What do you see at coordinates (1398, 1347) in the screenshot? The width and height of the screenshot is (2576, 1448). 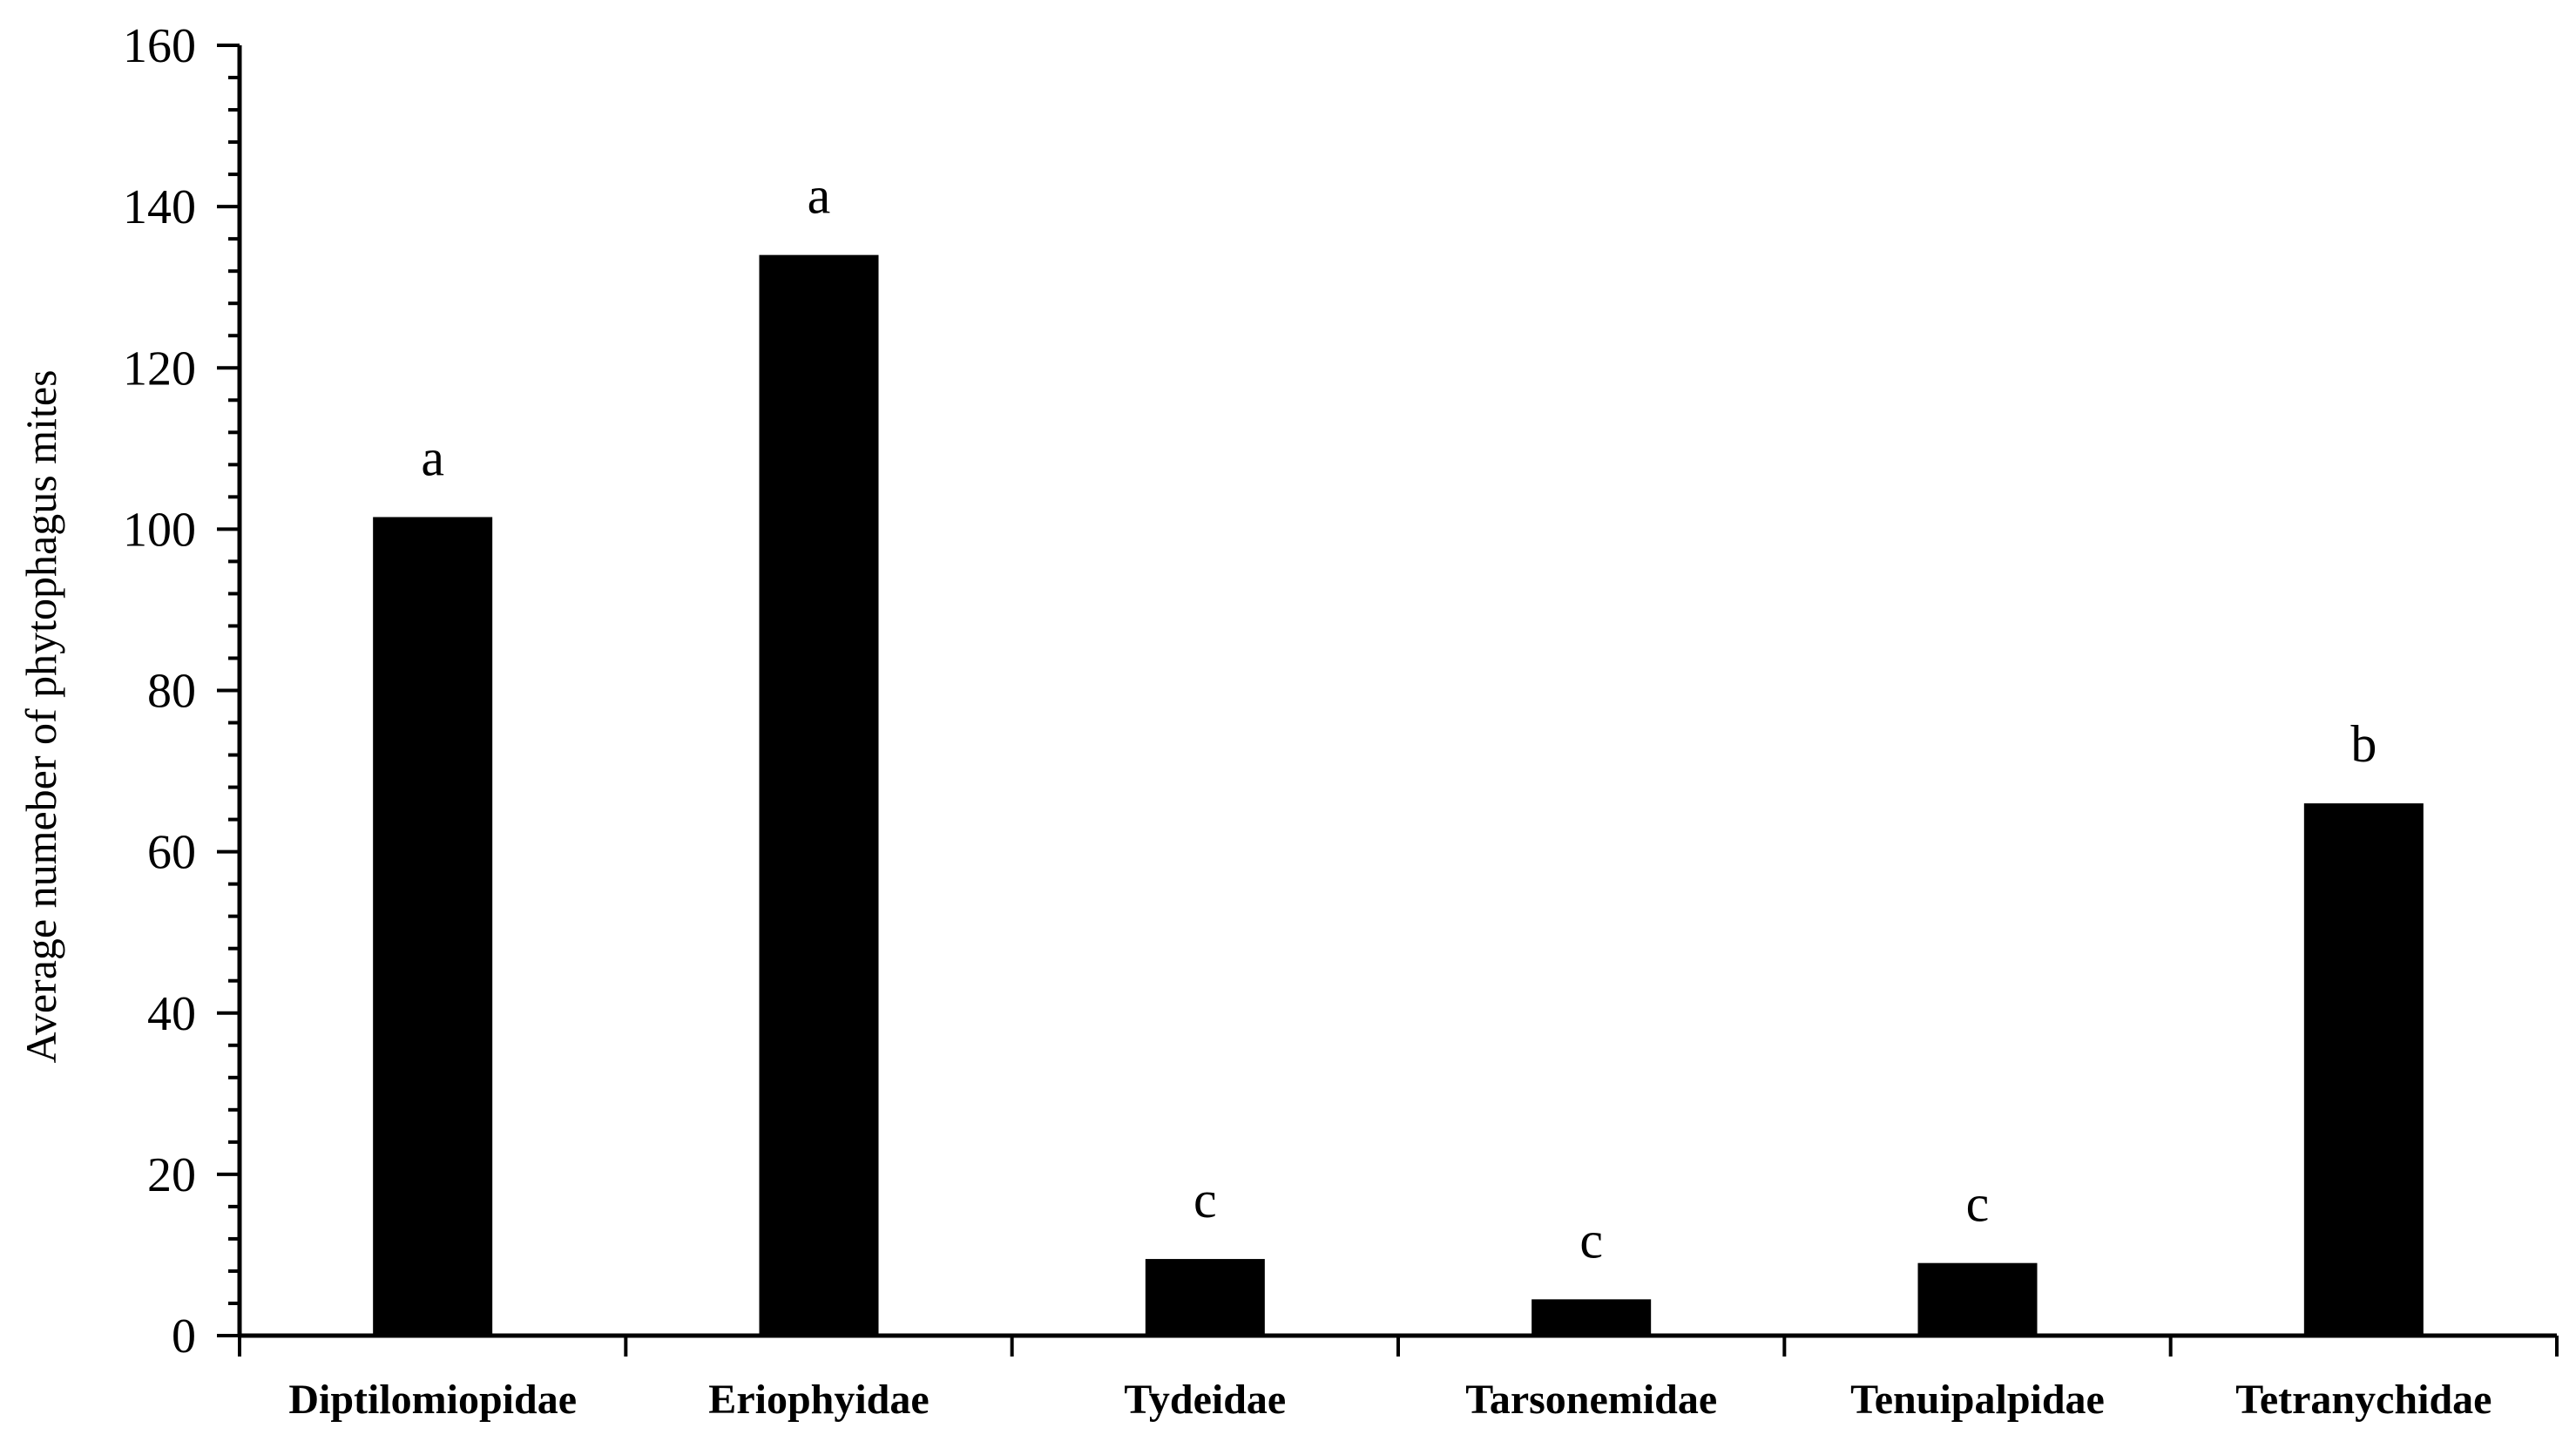 I see `x-axis-ticks` at bounding box center [1398, 1347].